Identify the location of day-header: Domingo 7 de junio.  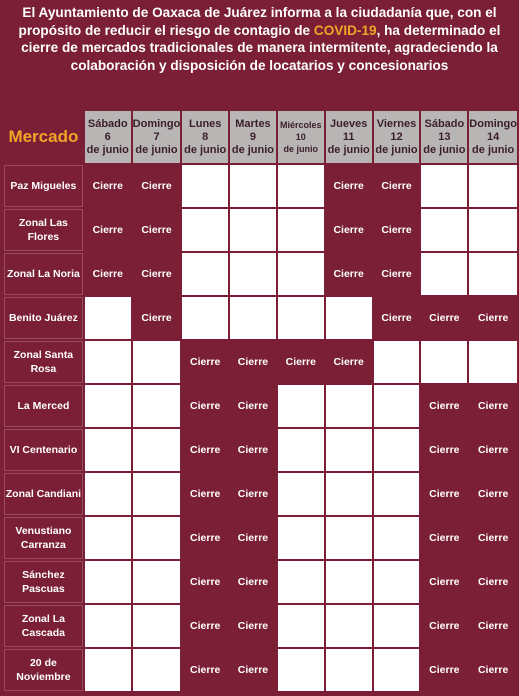
(156, 137).